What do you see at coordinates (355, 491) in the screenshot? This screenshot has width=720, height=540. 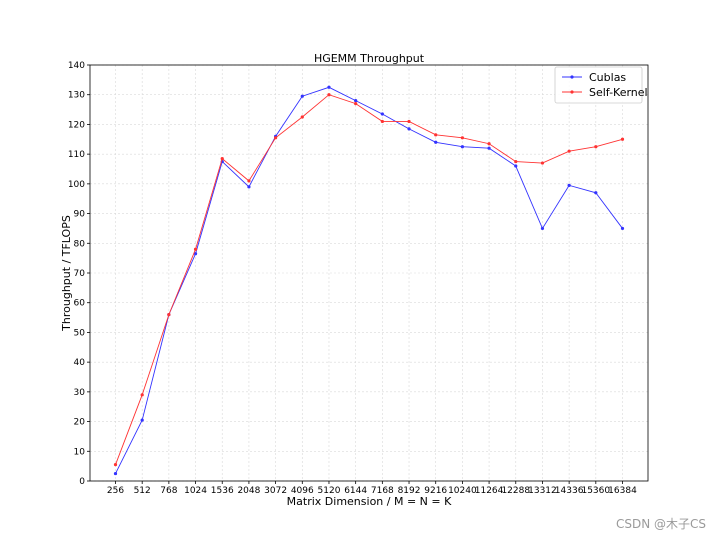 I see `x-tick-label: 6144` at bounding box center [355, 491].